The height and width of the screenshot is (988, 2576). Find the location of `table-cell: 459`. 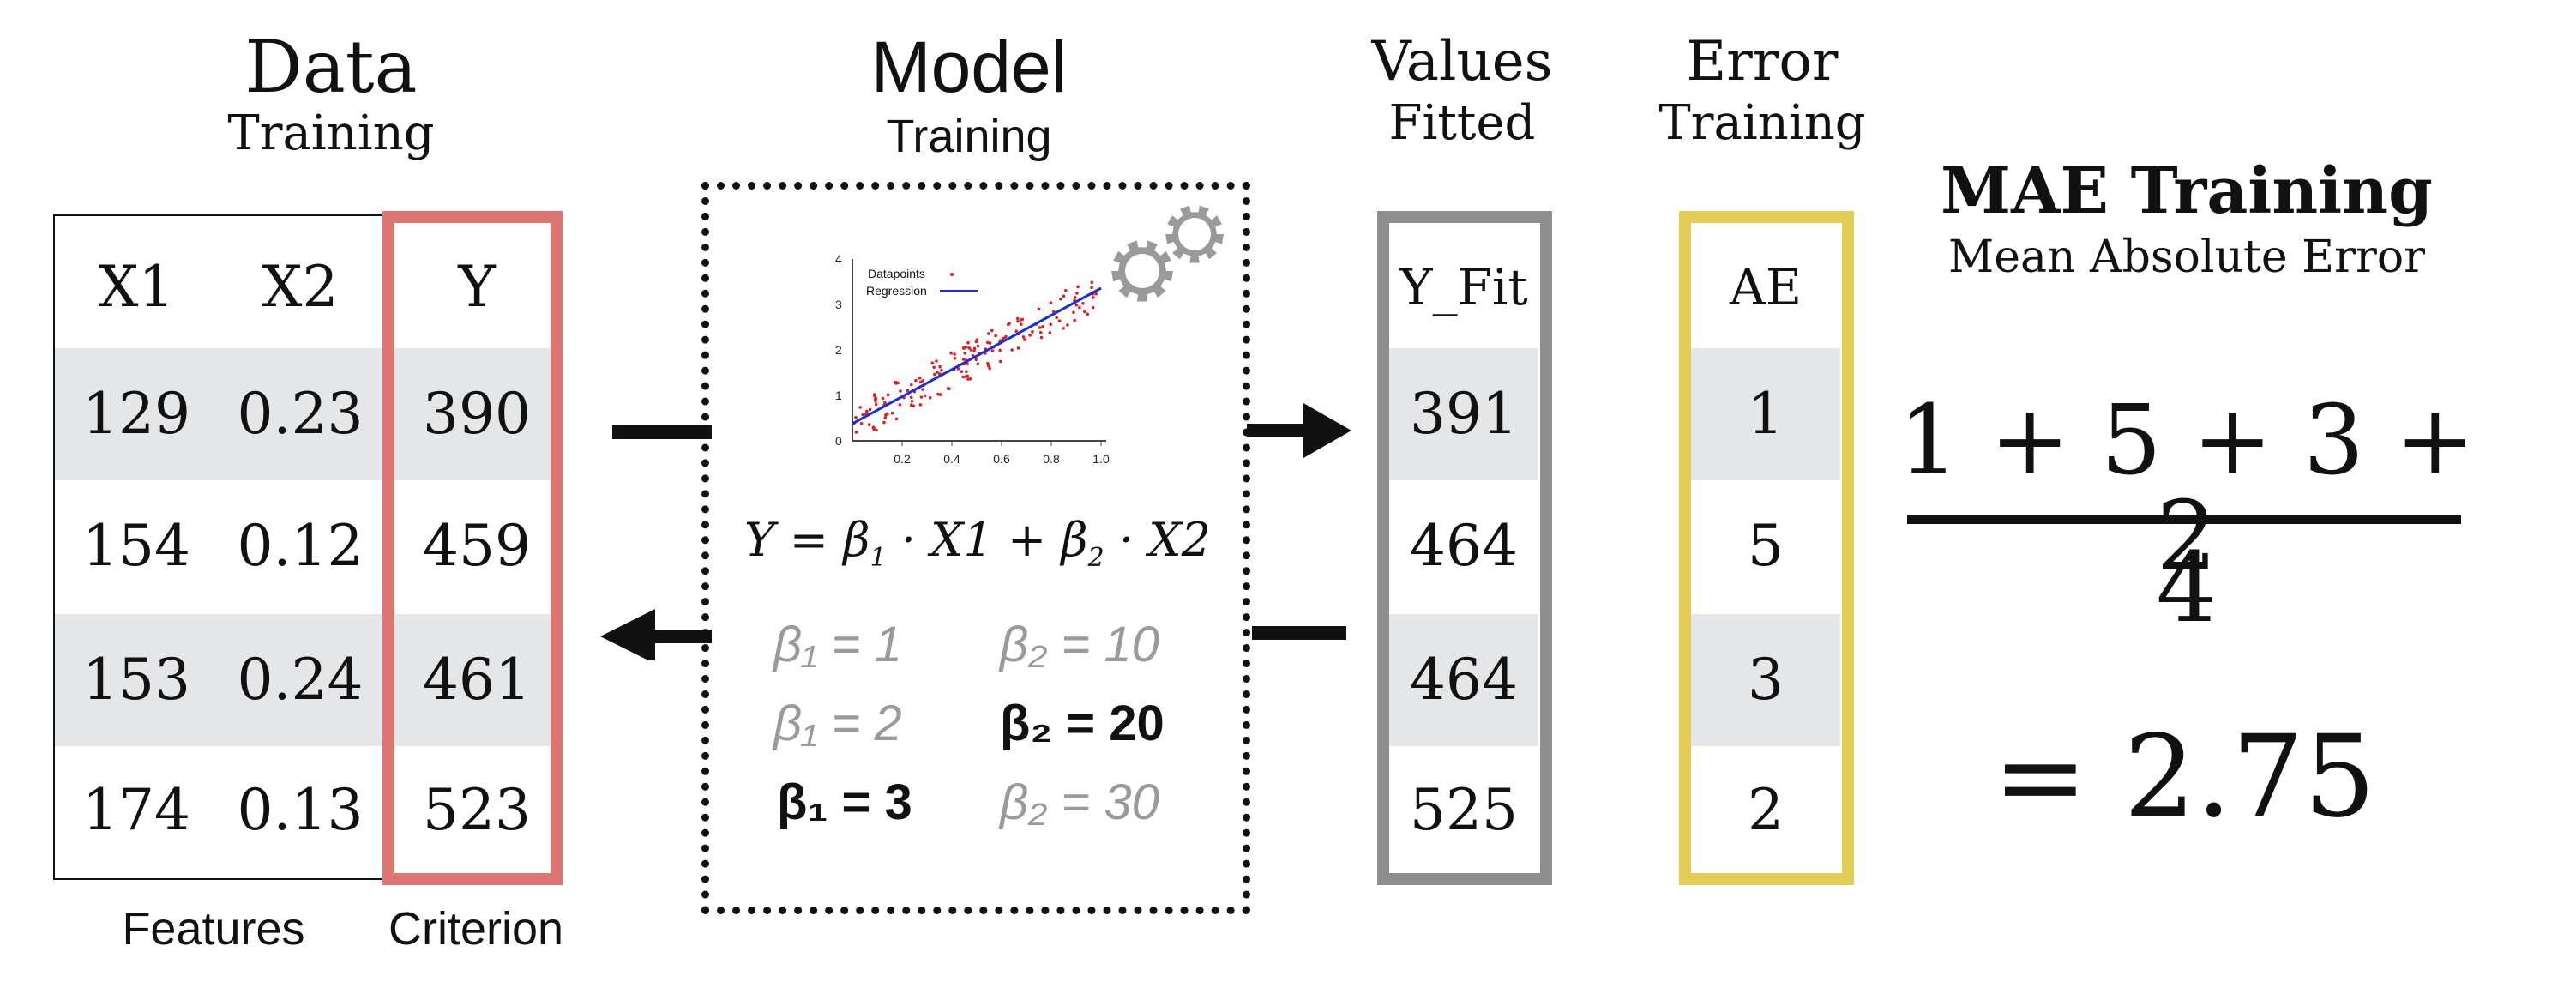

table-cell: 459 is located at coordinates (477, 546).